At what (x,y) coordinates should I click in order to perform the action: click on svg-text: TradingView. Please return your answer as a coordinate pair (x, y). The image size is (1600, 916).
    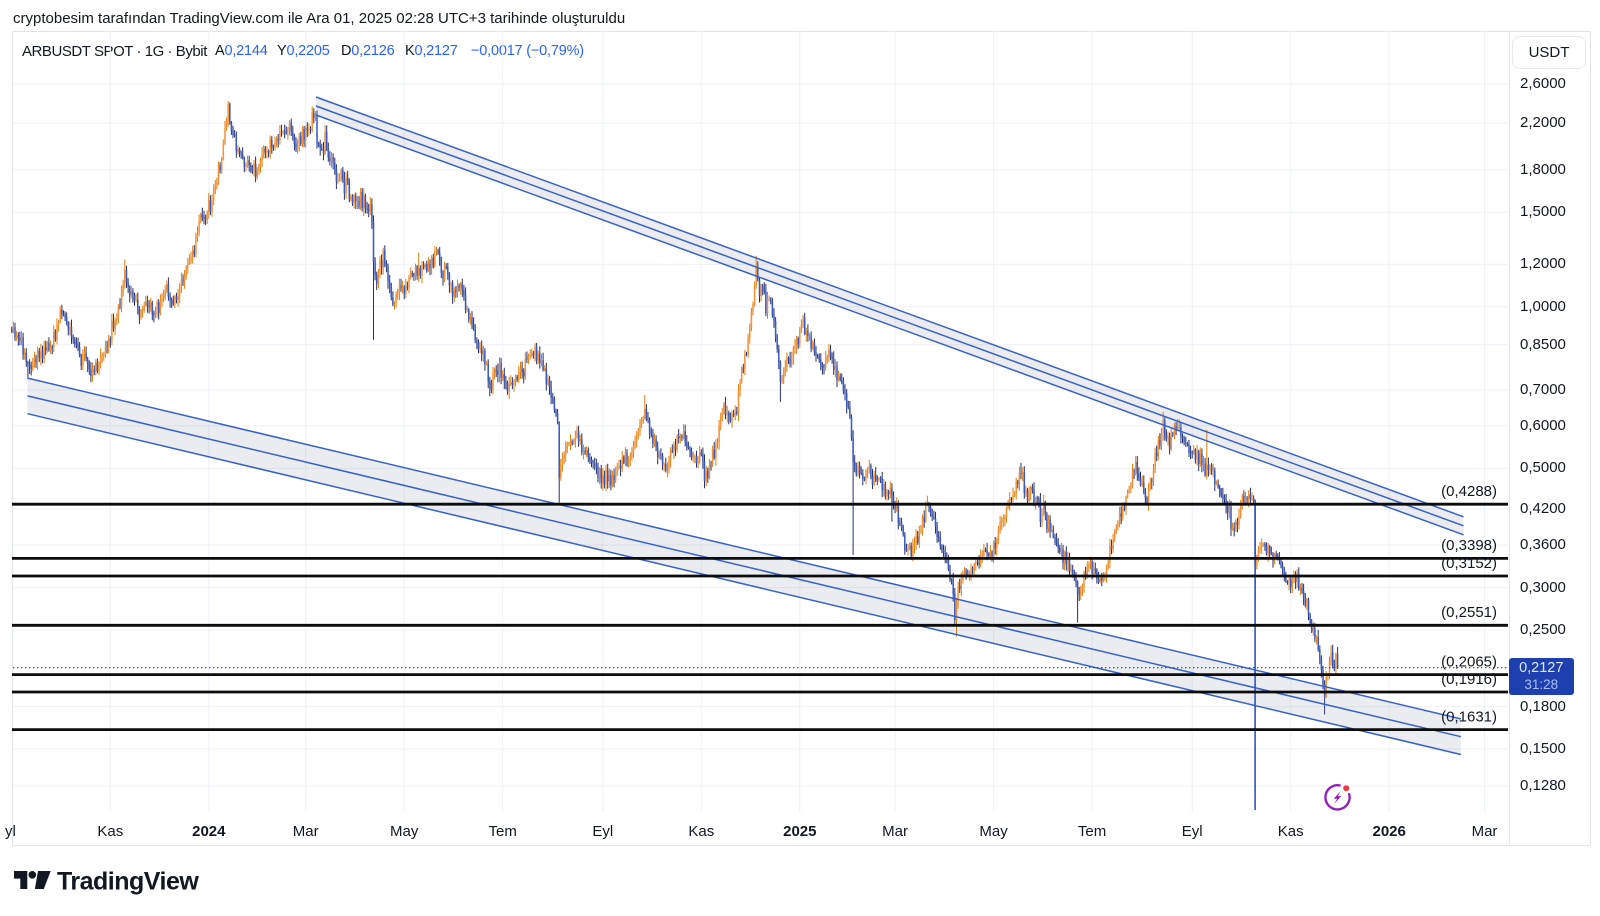
    Looking at the image, I should click on (128, 882).